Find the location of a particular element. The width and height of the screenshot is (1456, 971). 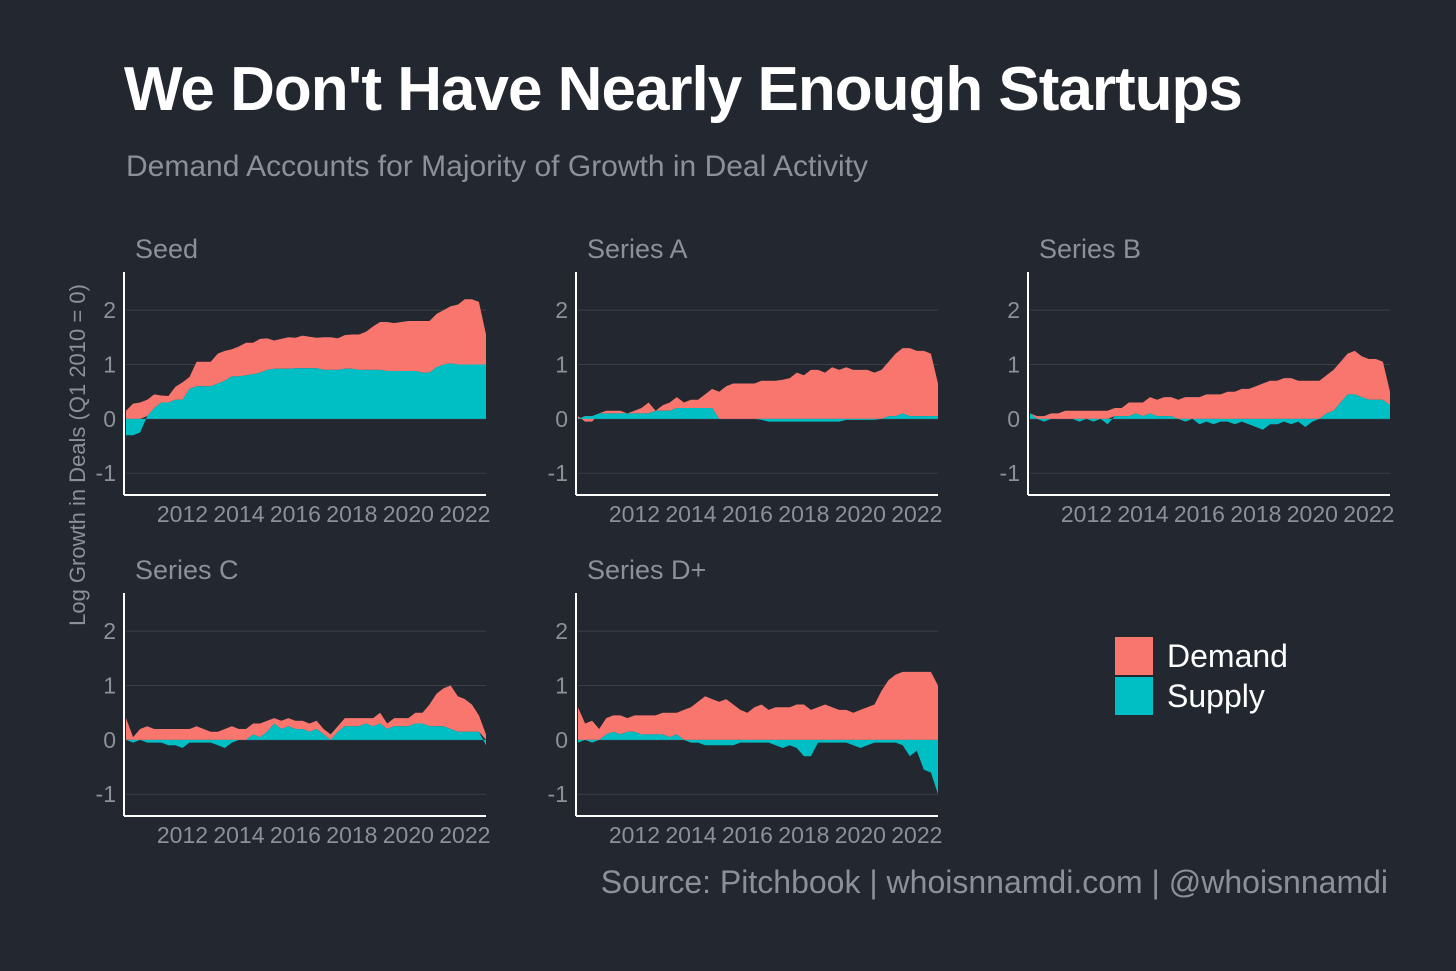

facet-title: Series D+ is located at coordinates (646, 570).